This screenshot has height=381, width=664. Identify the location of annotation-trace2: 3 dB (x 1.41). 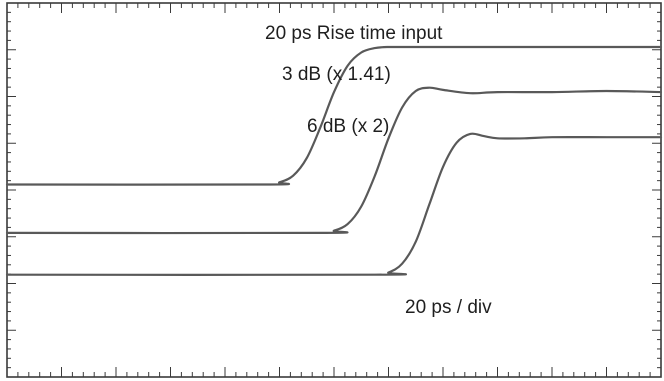
(336, 74).